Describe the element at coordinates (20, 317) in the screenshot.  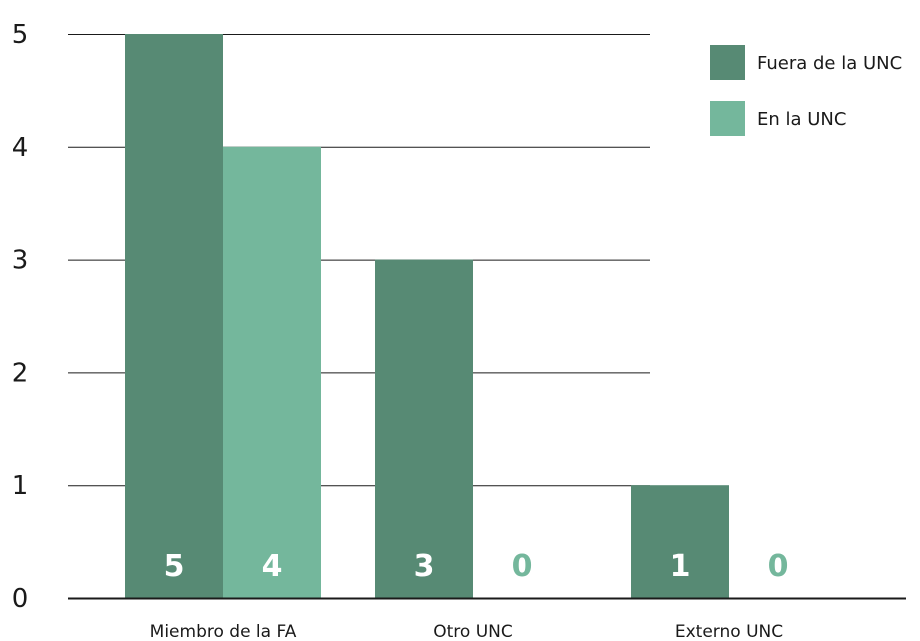
I see `y-axis-ticks: 0 1 2 3 4 5` at that location.